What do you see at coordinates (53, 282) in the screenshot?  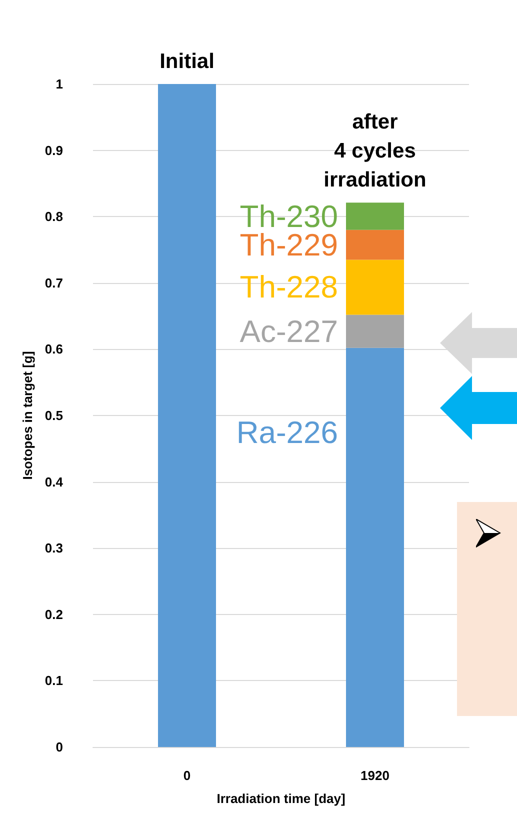 I see `y-tick-label: 0.7` at bounding box center [53, 282].